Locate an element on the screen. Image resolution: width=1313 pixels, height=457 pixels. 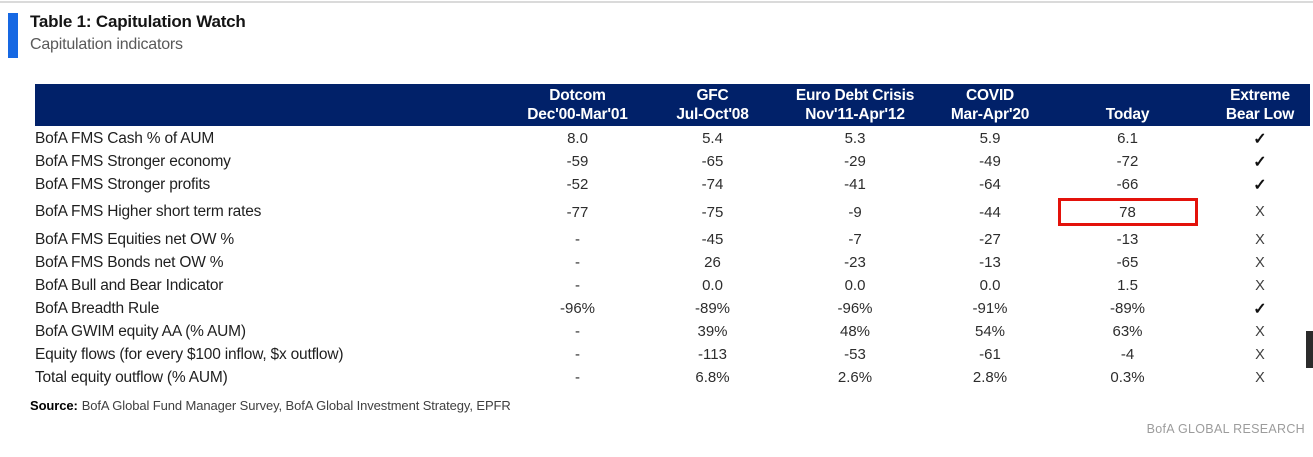
cell-value: -9 is located at coordinates (855, 212).